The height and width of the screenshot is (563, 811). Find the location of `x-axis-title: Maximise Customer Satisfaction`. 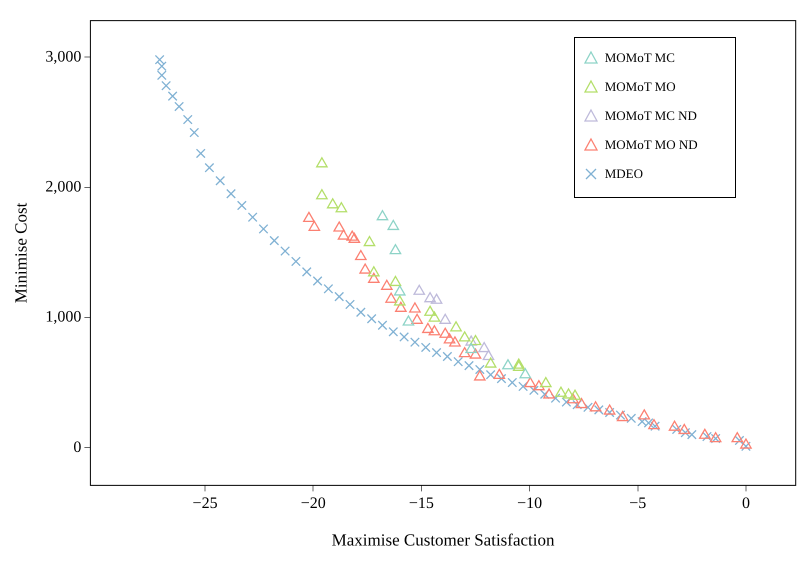

x-axis-title: Maximise Customer Satisfaction is located at coordinates (443, 540).